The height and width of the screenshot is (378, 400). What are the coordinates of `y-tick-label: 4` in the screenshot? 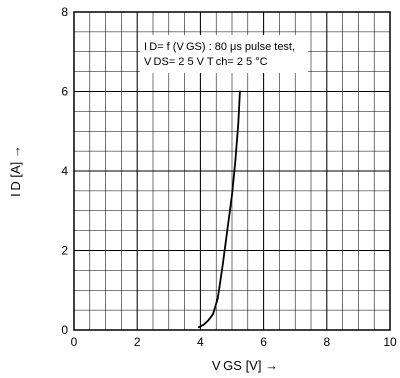 It's located at (64, 171).